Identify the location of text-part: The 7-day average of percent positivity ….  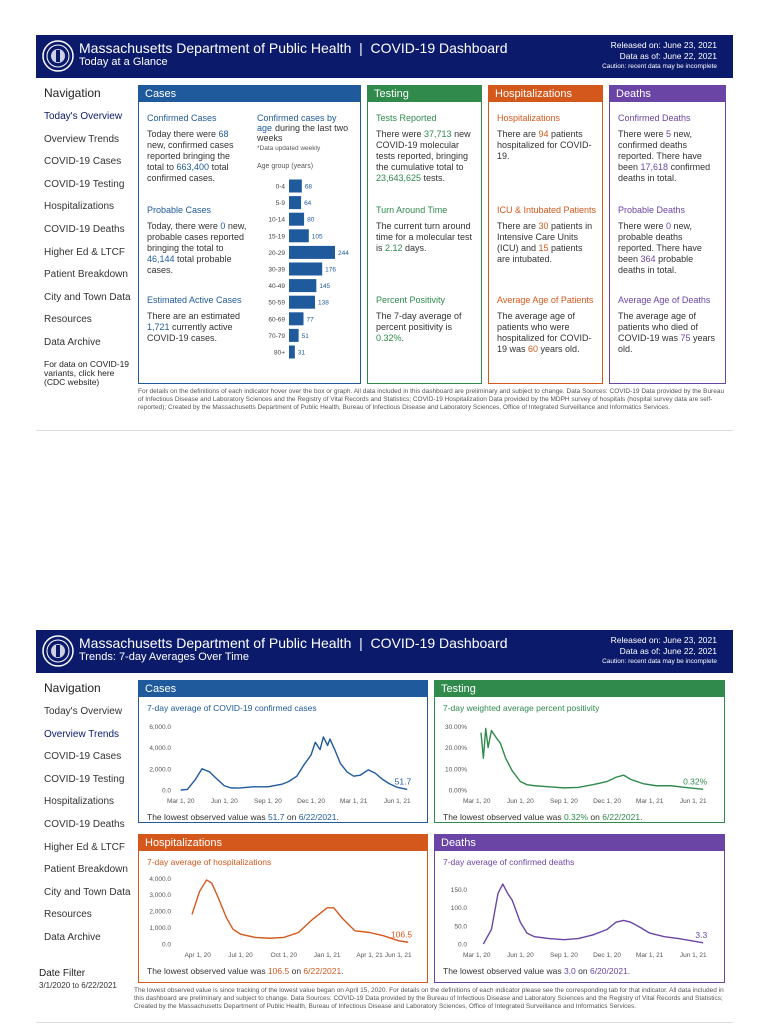
(419, 321).